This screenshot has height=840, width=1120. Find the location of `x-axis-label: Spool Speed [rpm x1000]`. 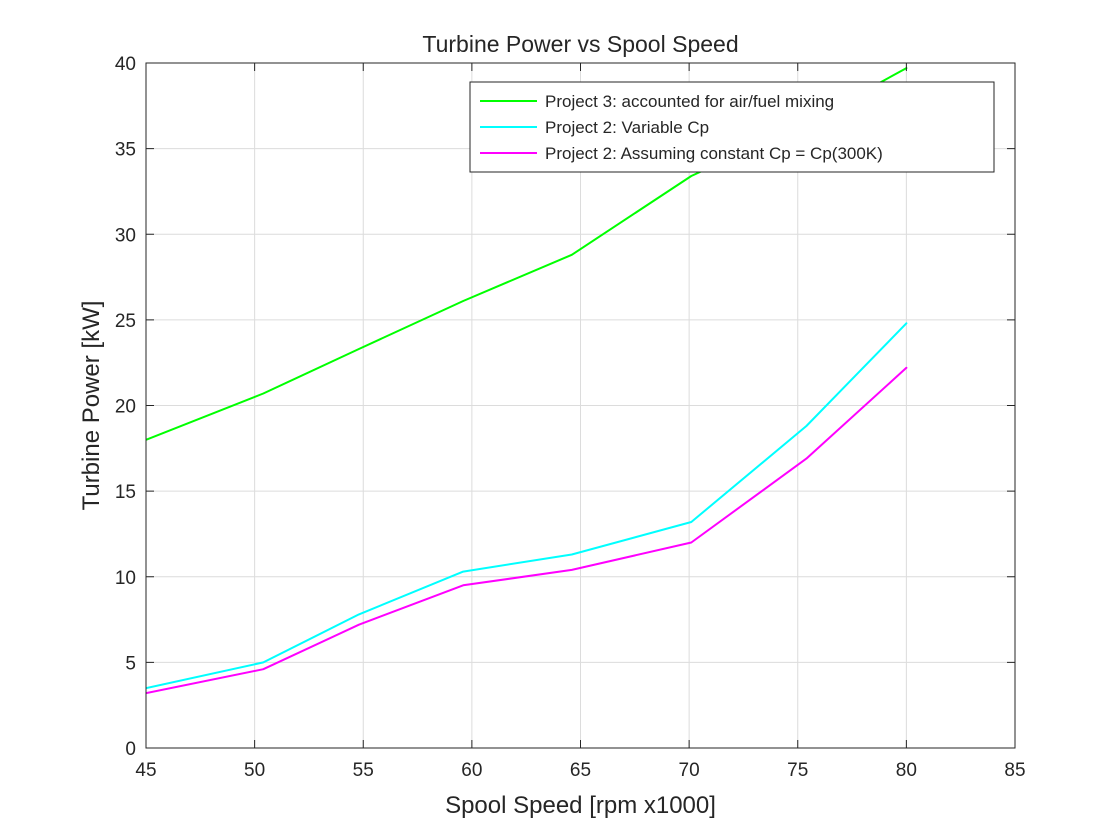

x-axis-label: Spool Speed [rpm x1000] is located at coordinates (580, 805).